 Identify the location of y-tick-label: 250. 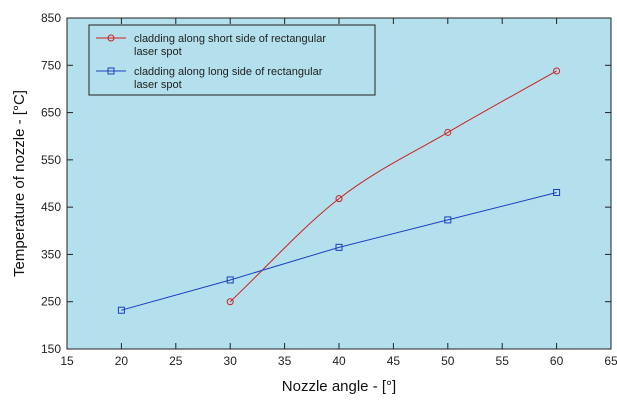
(51, 302).